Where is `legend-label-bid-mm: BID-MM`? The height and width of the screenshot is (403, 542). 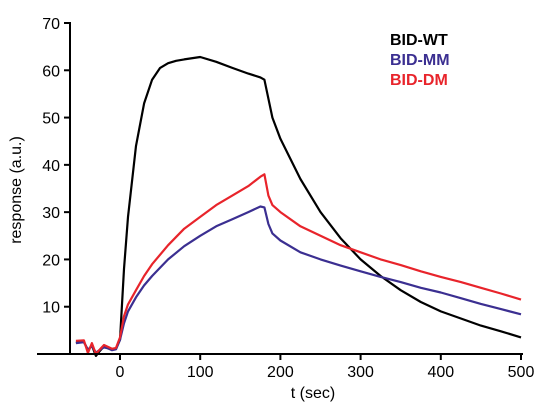 legend-label-bid-mm: BID-MM is located at coordinates (420, 60).